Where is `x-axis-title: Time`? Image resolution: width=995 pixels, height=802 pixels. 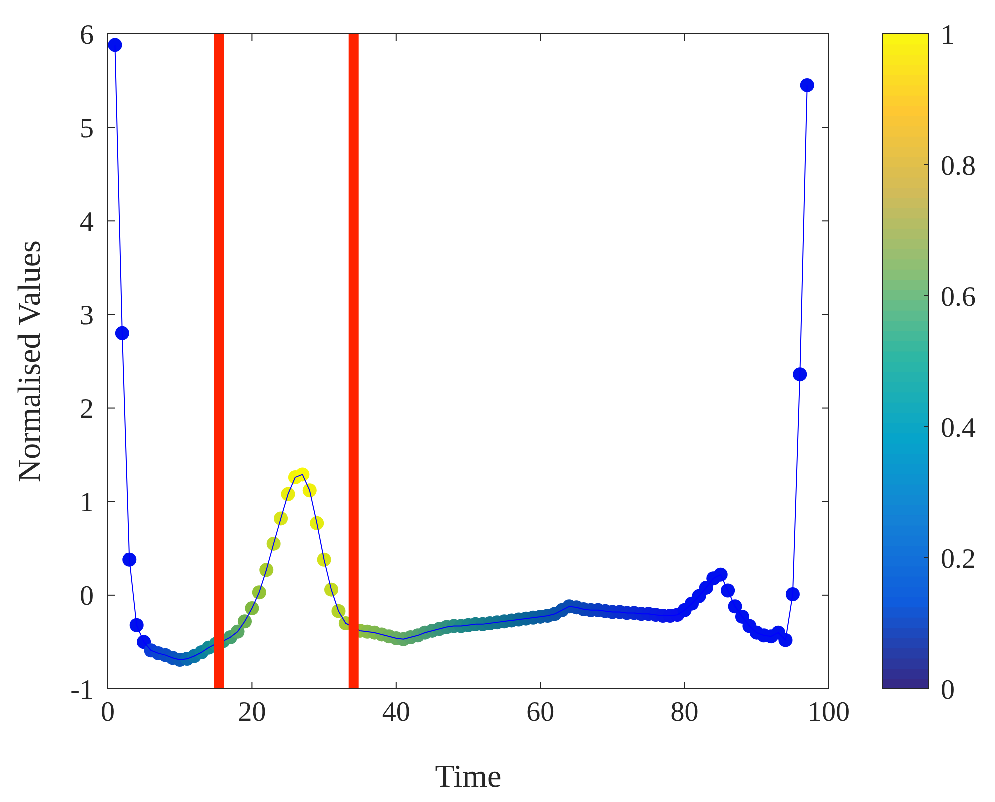 x-axis-title: Time is located at coordinates (468, 776).